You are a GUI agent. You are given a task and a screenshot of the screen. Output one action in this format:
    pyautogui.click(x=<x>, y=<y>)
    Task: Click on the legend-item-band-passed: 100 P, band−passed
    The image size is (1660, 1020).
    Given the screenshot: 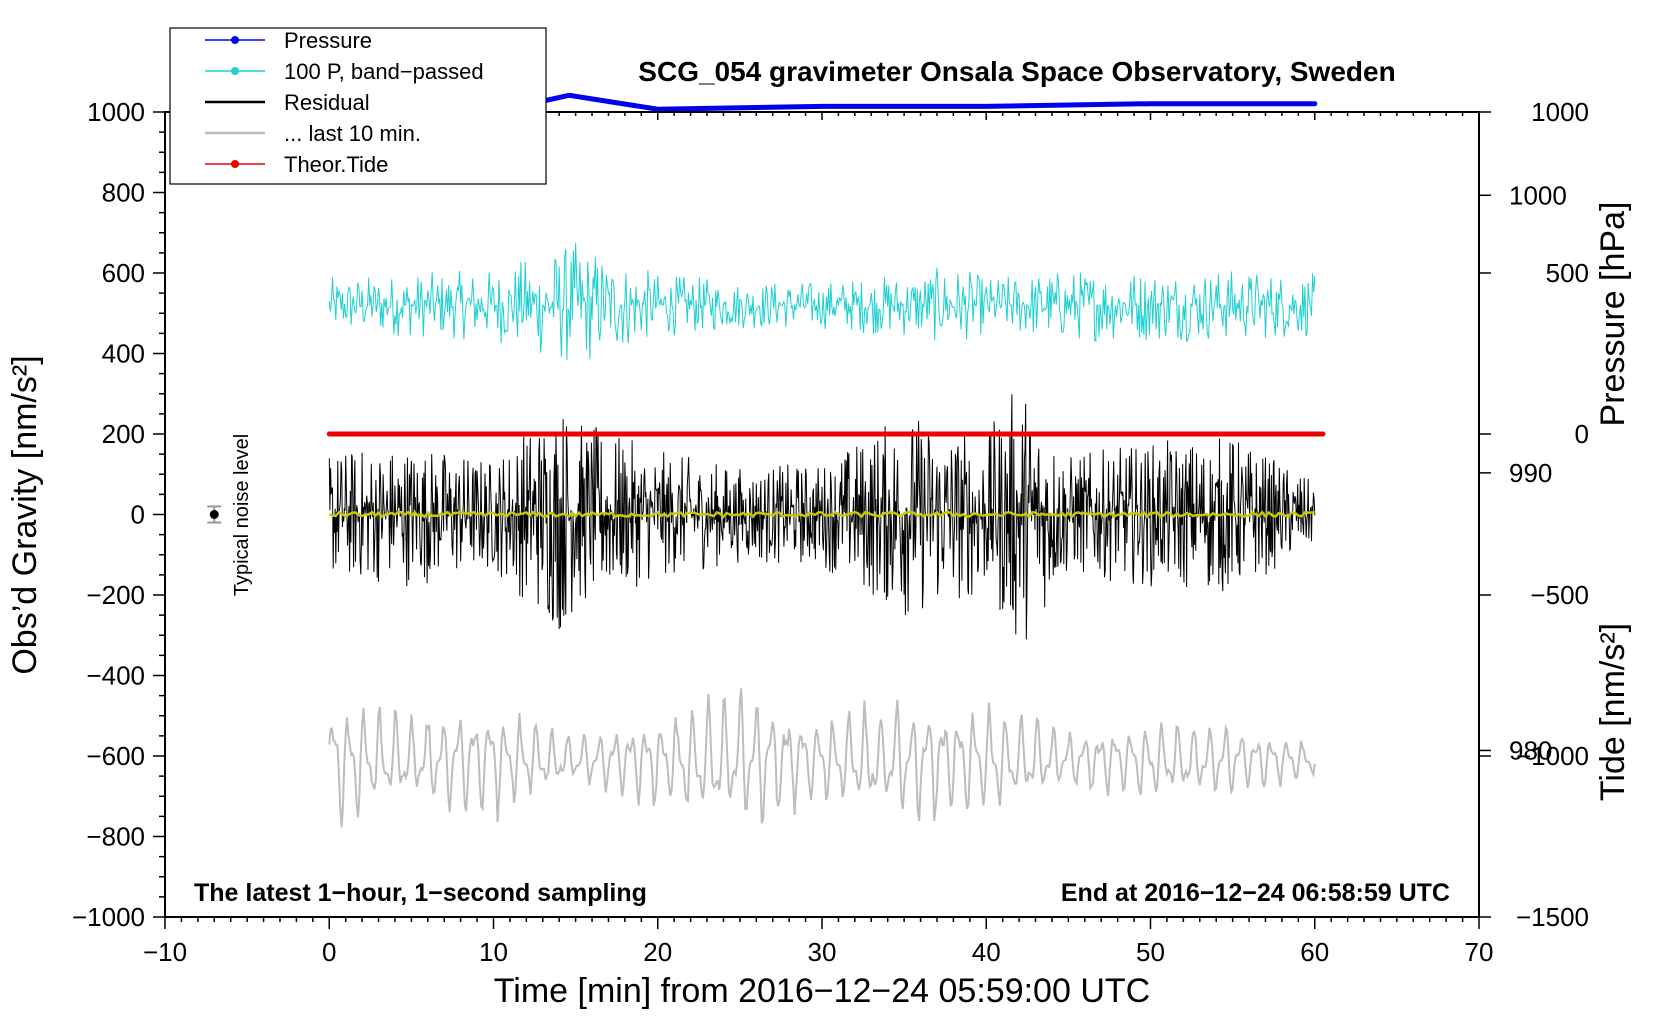 What is the action you would take?
    pyautogui.click(x=344, y=71)
    